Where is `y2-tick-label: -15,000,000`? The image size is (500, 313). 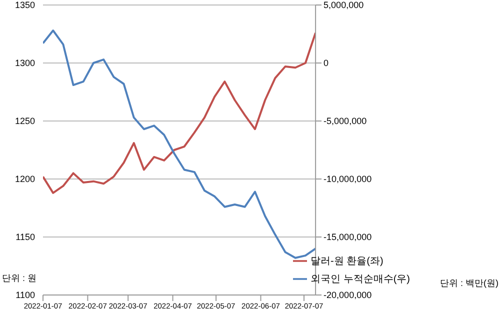 y2-tick-label: -15,000,000 is located at coordinates (348, 237).